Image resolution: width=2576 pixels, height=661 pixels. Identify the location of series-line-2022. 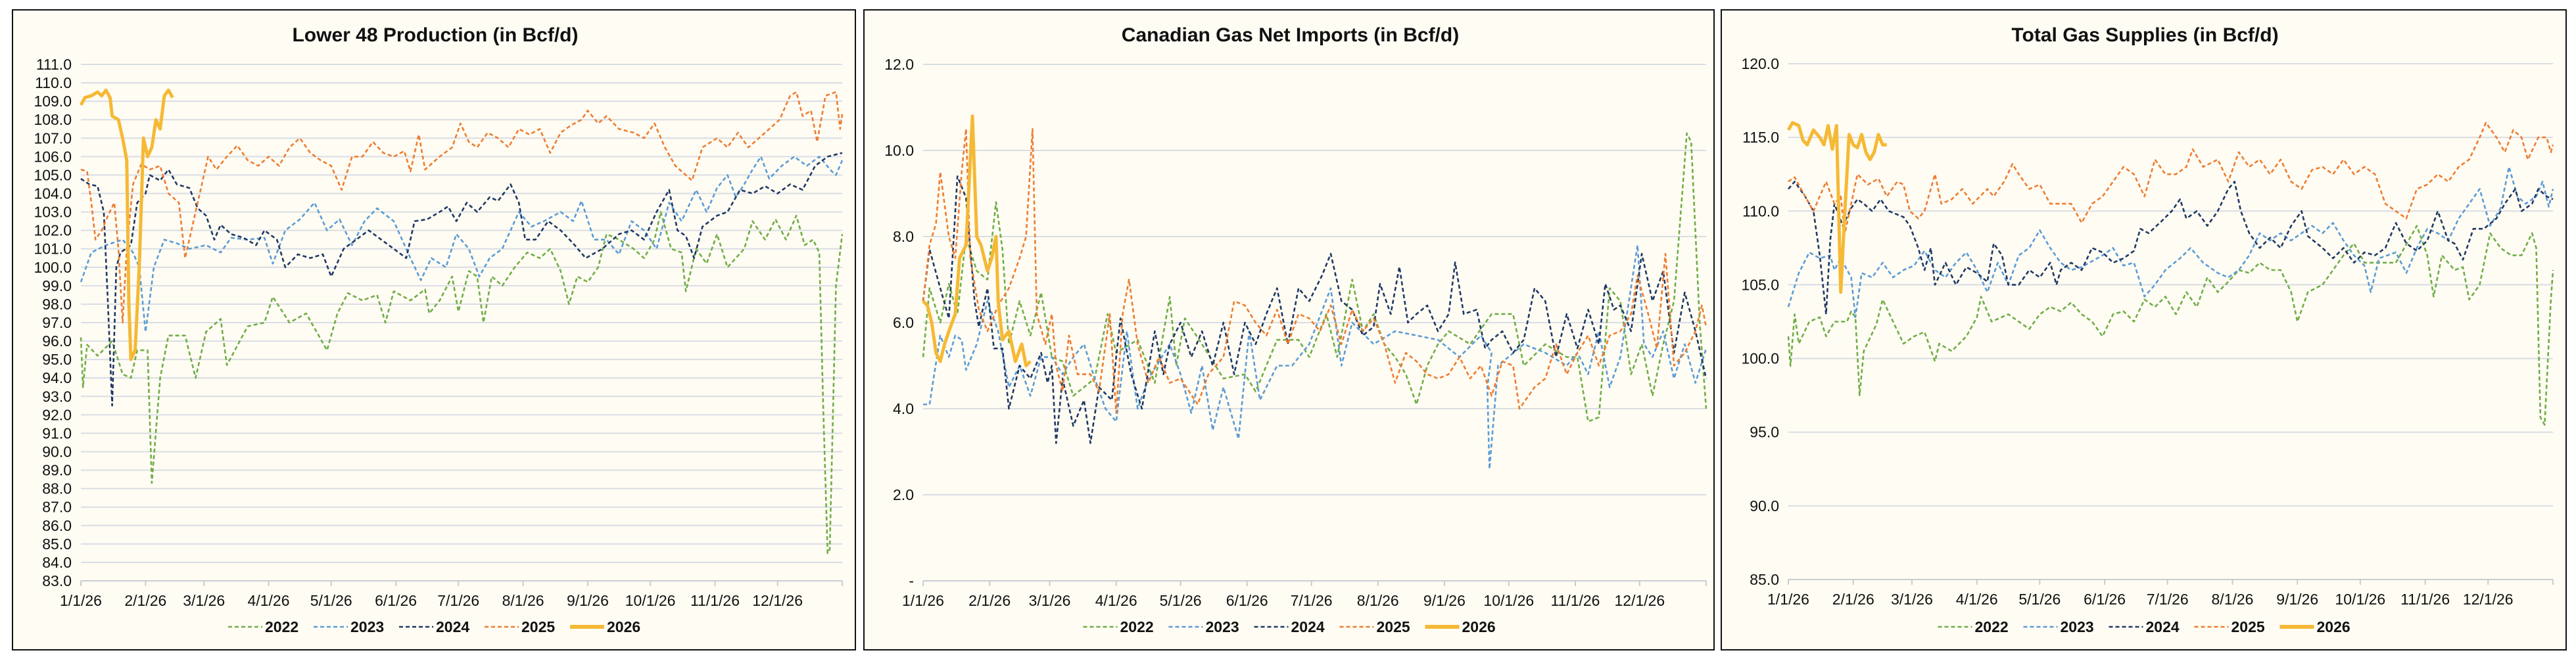
(1315, 277).